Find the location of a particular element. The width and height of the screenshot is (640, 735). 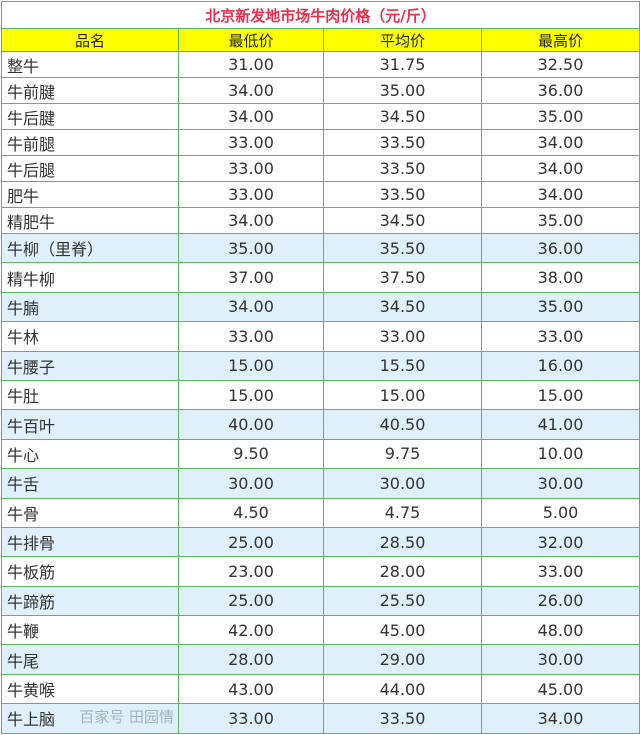

cell-avg: 35.50 is located at coordinates (402, 248).